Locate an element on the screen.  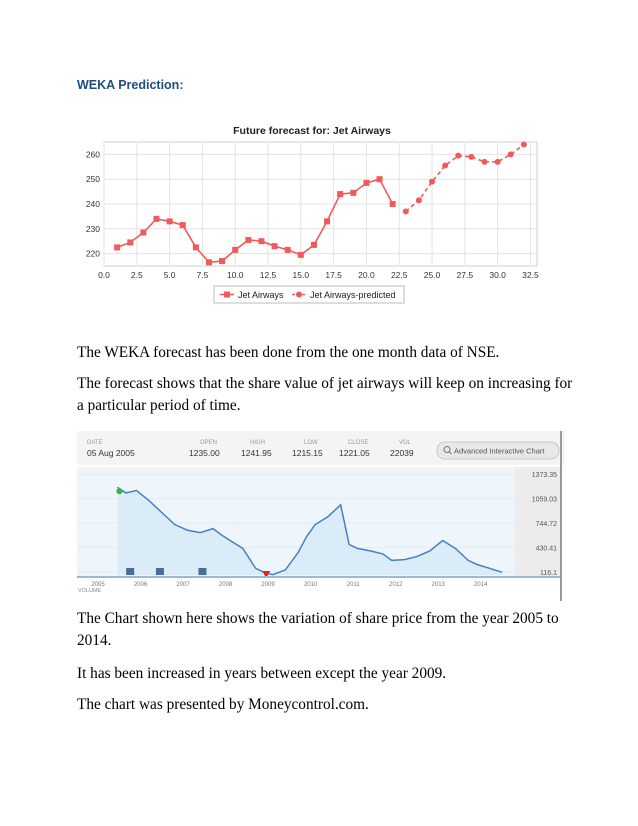
section-heading: WEKA Prediction: is located at coordinates (130, 85).